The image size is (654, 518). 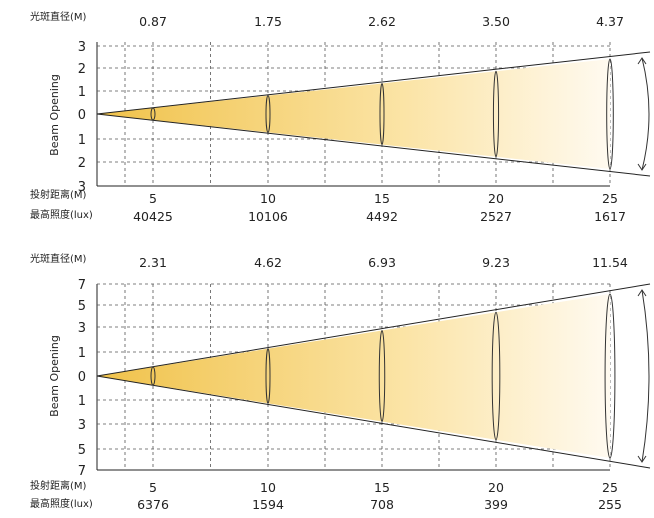 What do you see at coordinates (642, 61) in the screenshot?
I see `chart1-angle-arrow-top` at bounding box center [642, 61].